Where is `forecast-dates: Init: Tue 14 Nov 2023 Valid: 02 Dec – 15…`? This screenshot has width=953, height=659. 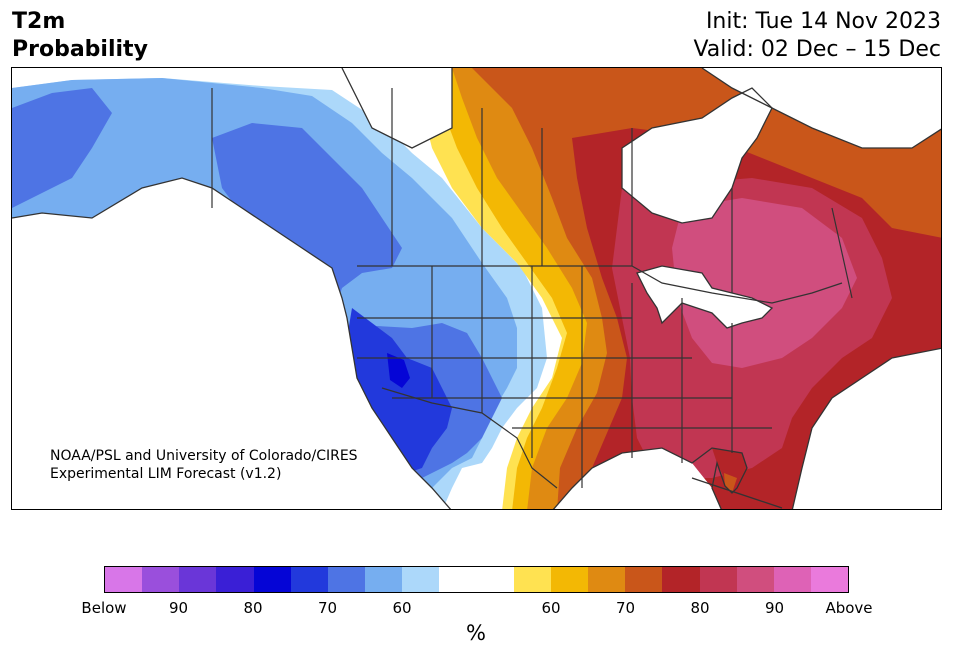
forecast-dates: Init: Tue 14 Nov 2023 Valid: 02 Dec – 15… is located at coordinates (817, 36).